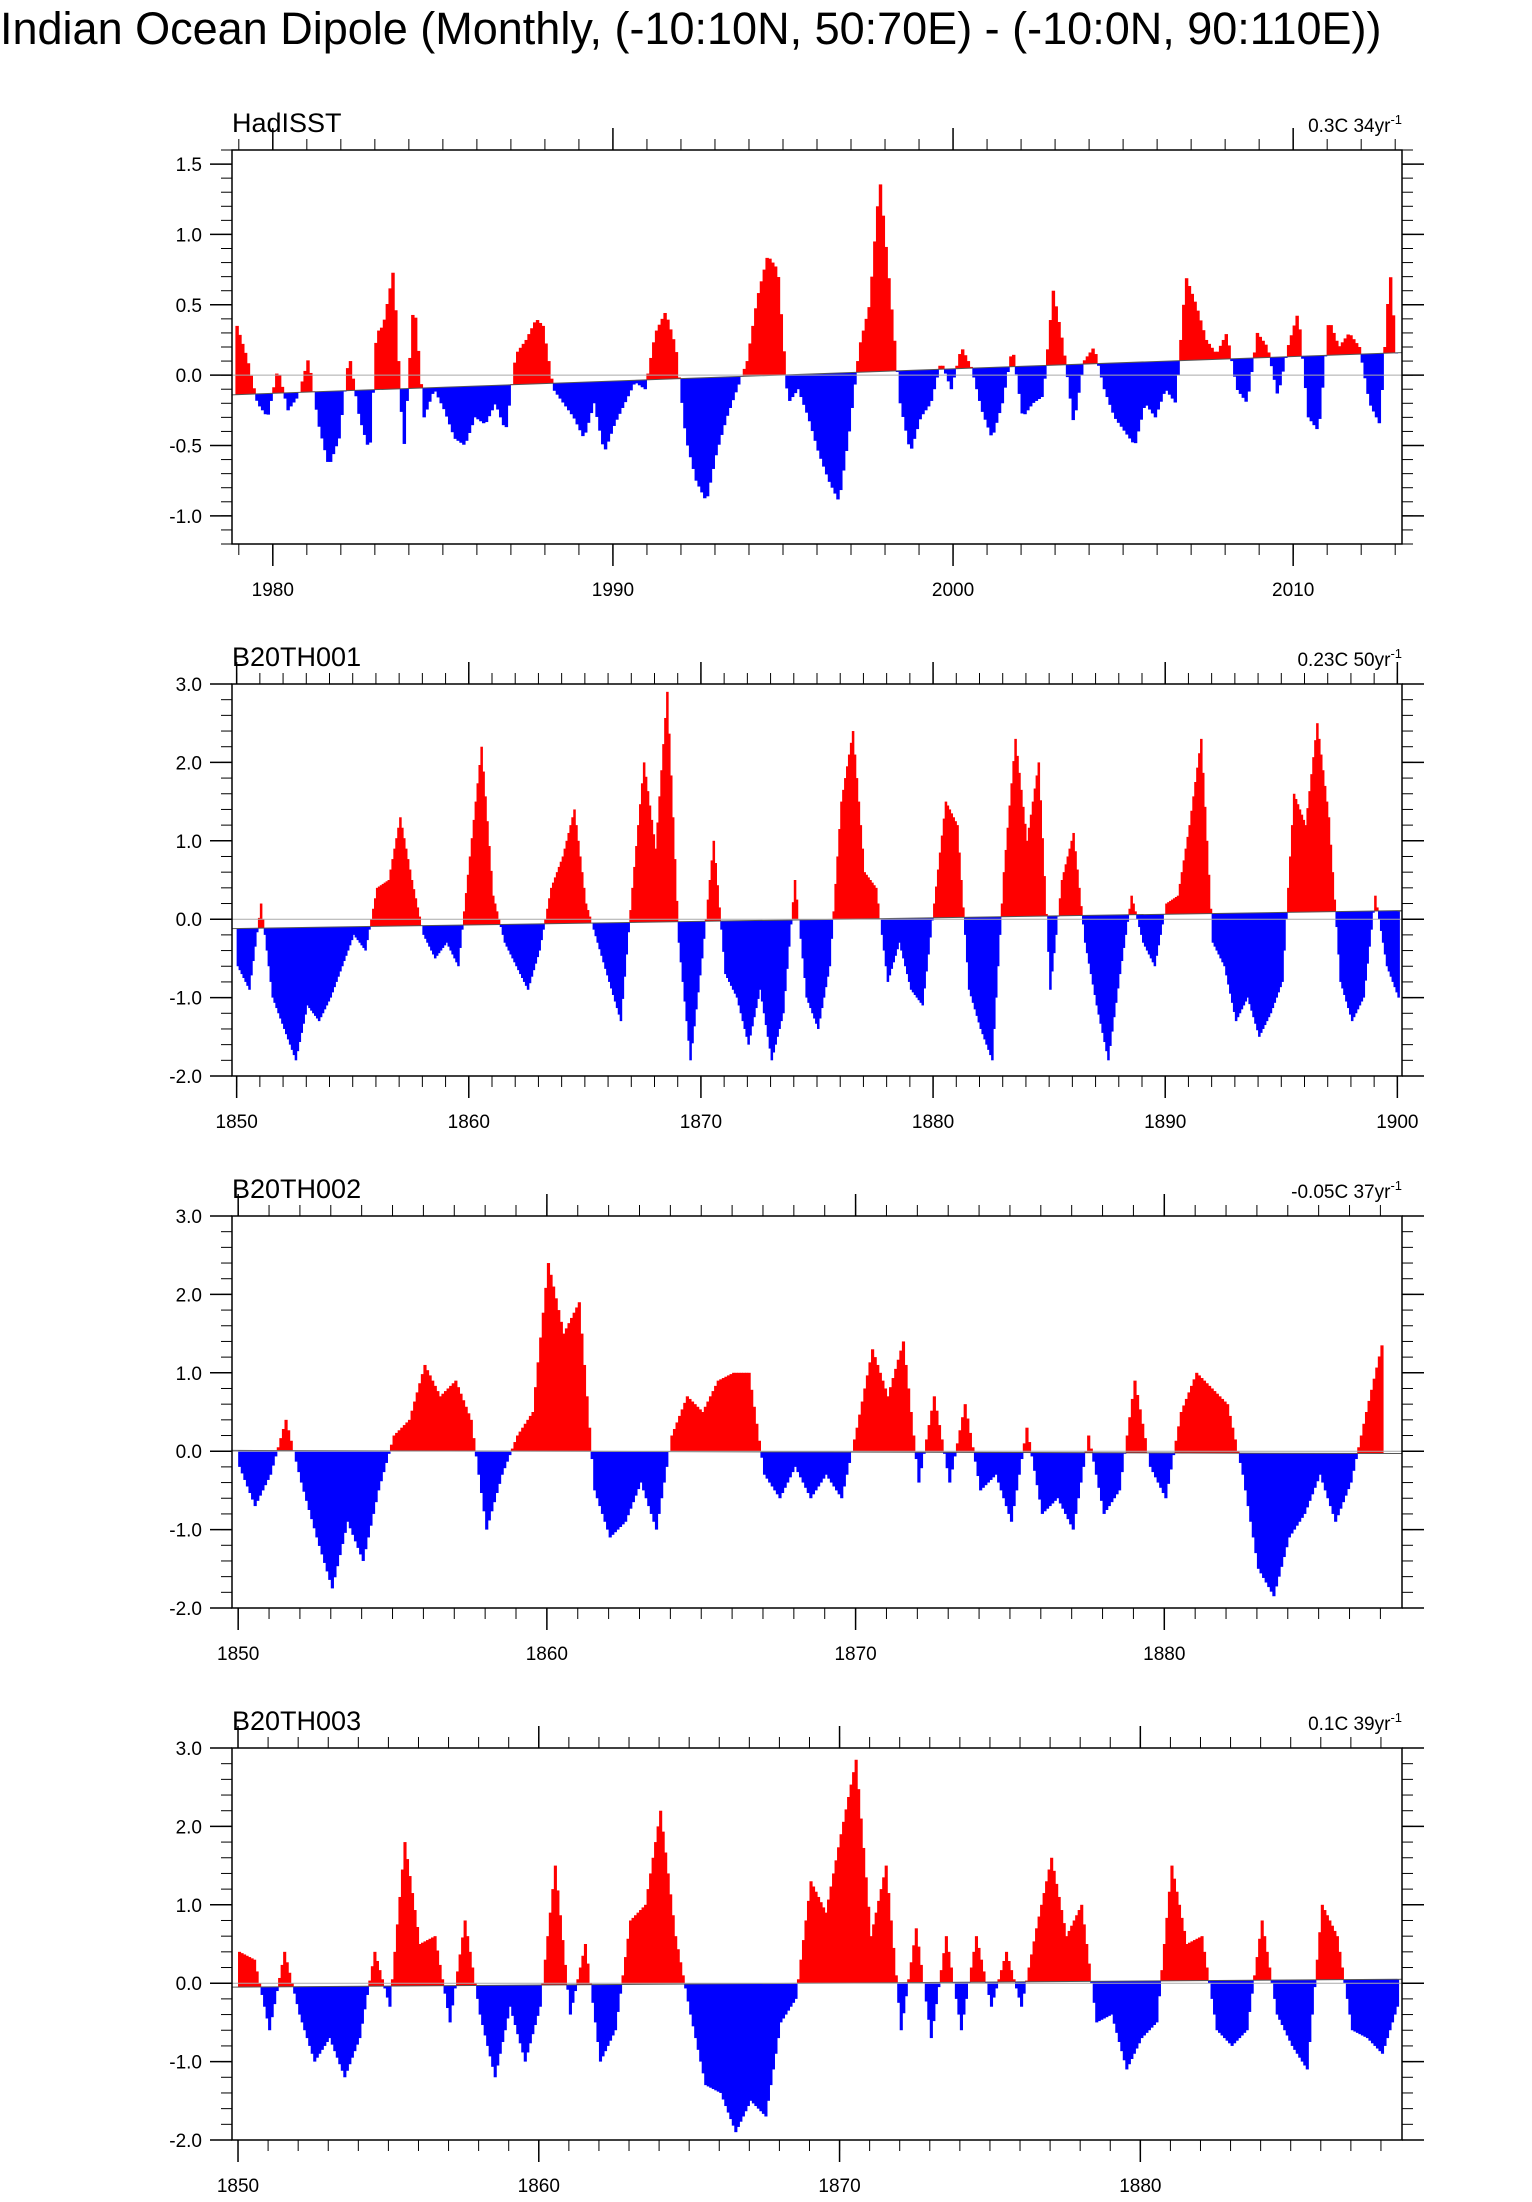 The width and height of the screenshot is (1532, 2202). What do you see at coordinates (539, 2186) in the screenshot?
I see `x-tick-label: 1860` at bounding box center [539, 2186].